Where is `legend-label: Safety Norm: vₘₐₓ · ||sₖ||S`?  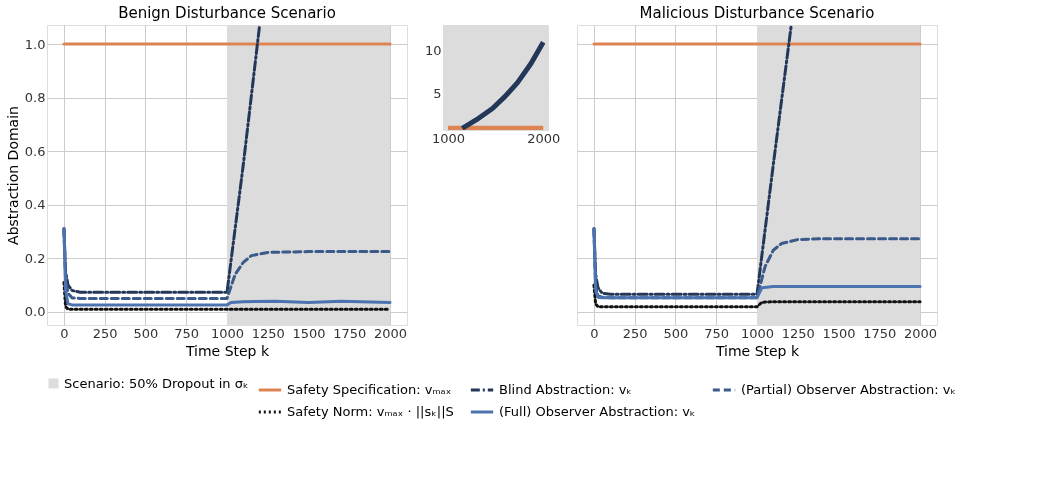 legend-label: Safety Norm: vₘₐₓ · ||sₖ||S is located at coordinates (370, 411).